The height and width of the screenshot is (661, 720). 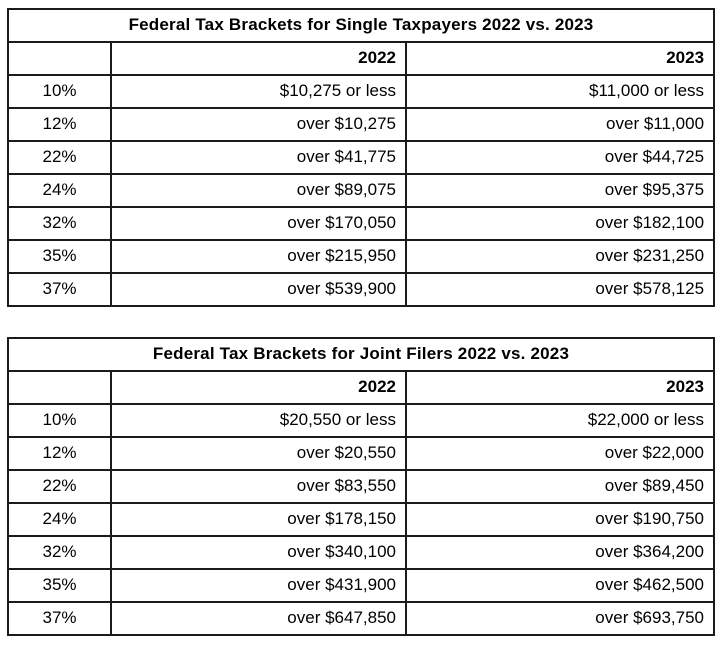 I want to click on amount-2023-cell: over $22,000, so click(x=560, y=453).